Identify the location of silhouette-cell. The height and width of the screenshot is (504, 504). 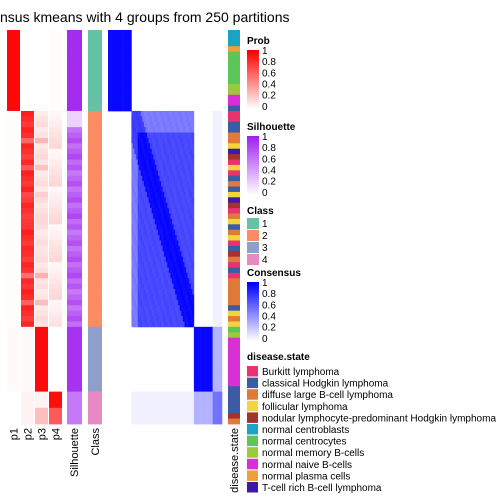
(74, 394).